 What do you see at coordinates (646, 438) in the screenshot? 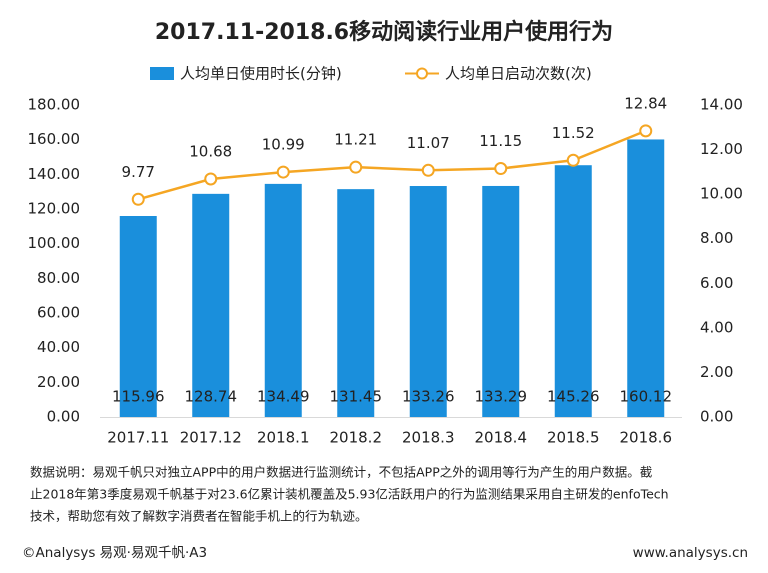
I see `x-tick-label: 2018.6` at bounding box center [646, 438].